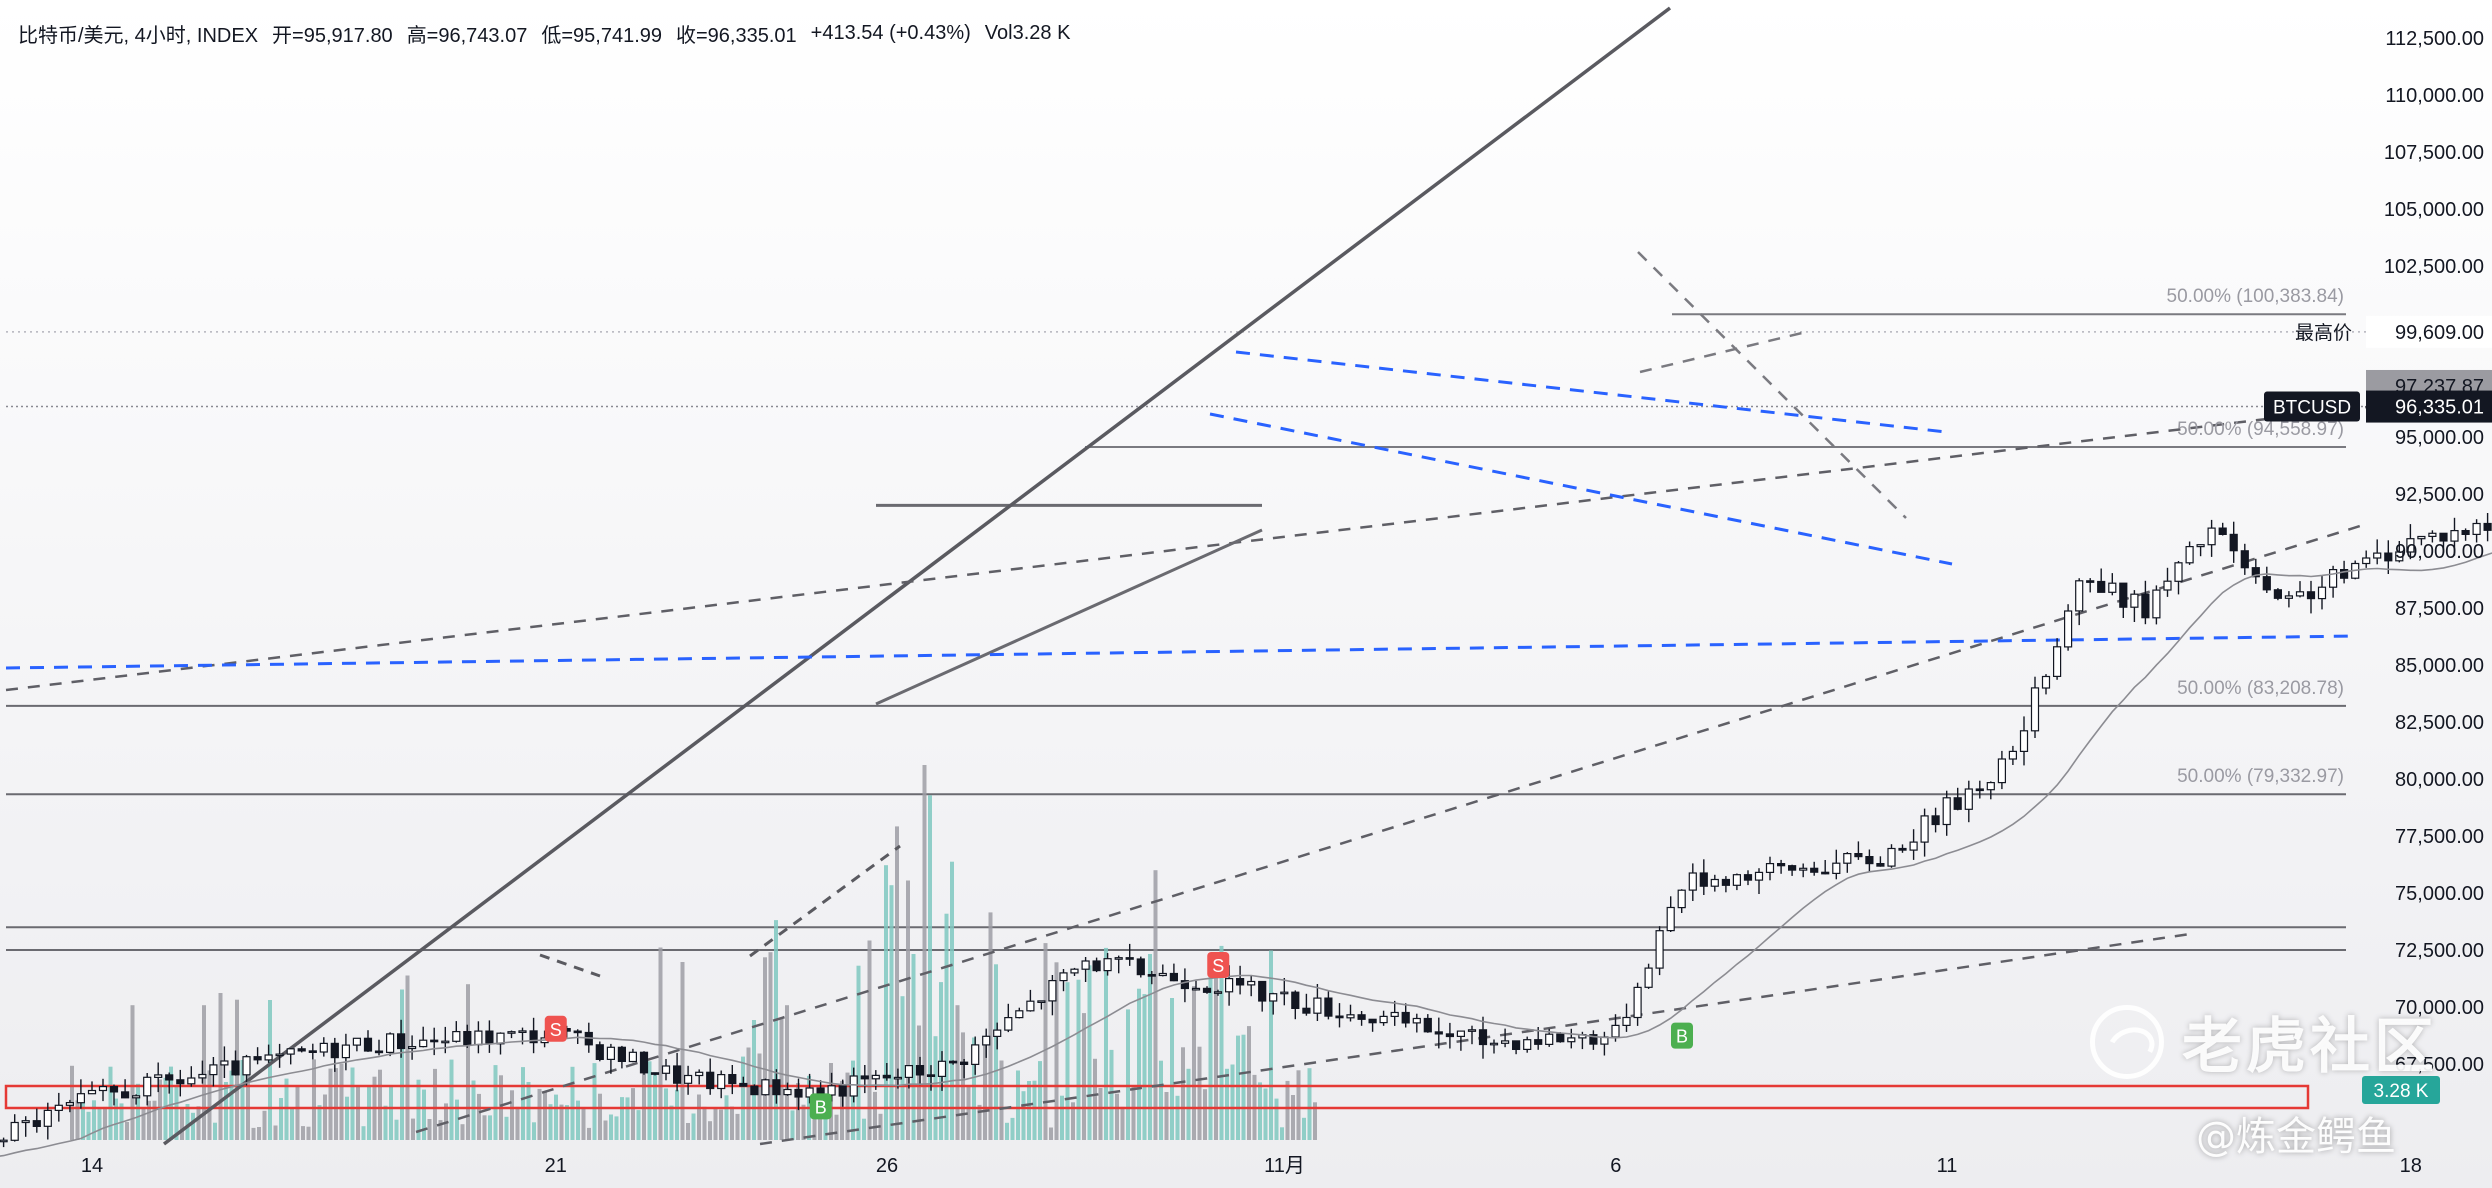  What do you see at coordinates (821, 1107) in the screenshot?
I see `signal-label: B` at bounding box center [821, 1107].